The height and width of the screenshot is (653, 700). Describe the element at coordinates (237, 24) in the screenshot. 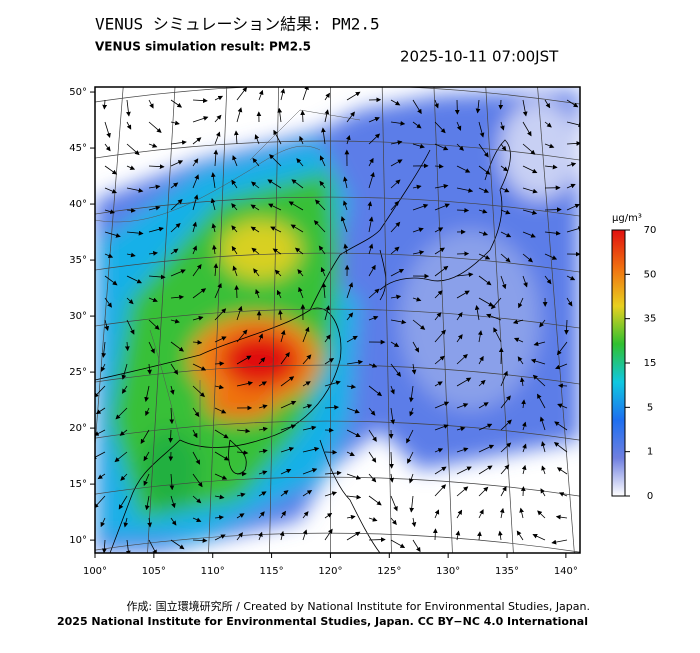

I see `title-ja: VENUS シミュレーション結果: PM2.5` at that location.